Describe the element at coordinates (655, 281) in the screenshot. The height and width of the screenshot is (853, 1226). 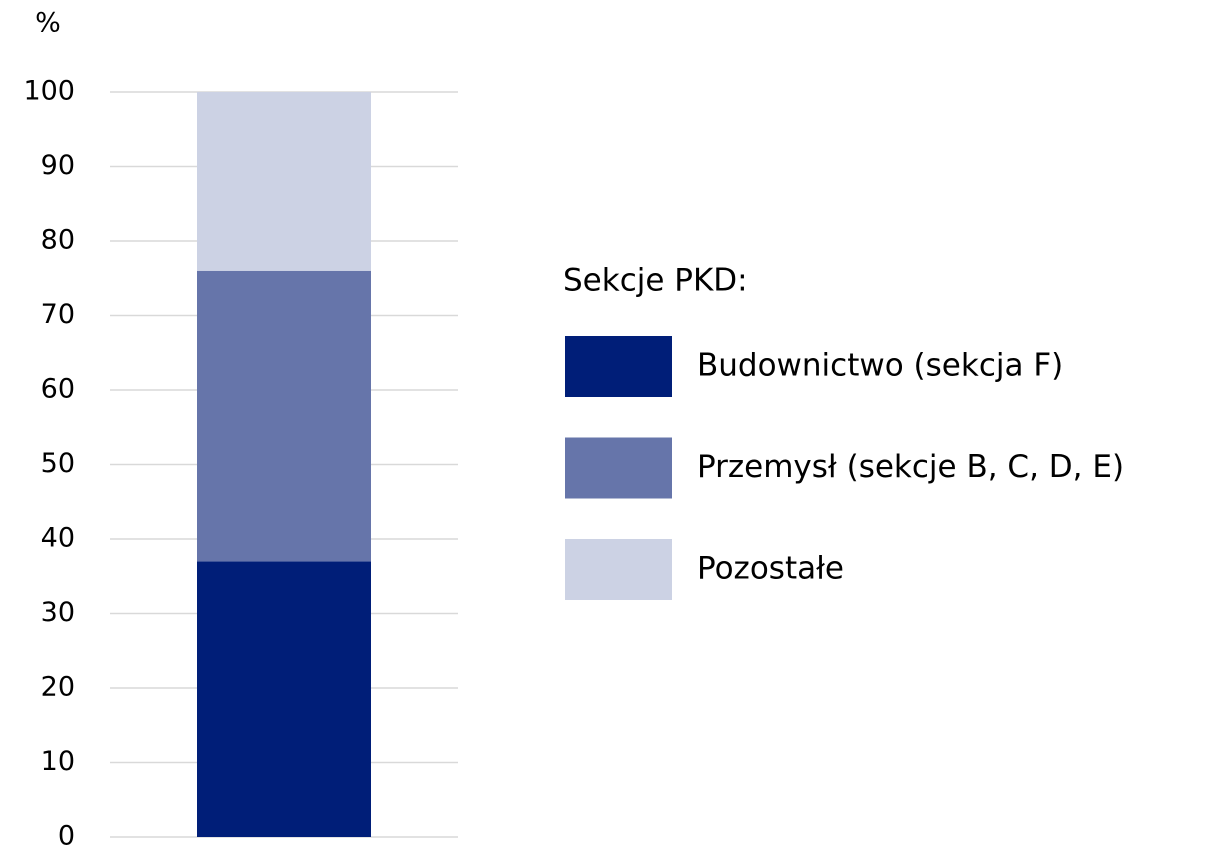
I see `legend-title: Sekcje PKD:` at that location.